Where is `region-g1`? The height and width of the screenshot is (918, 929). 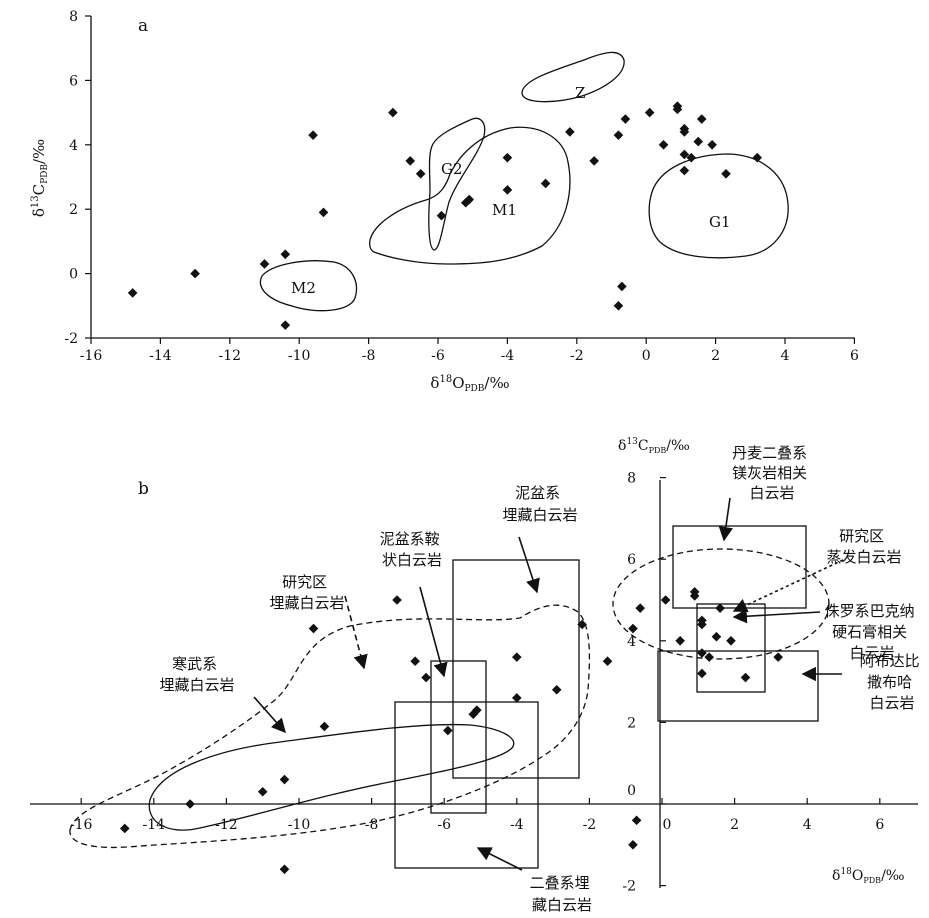
region-g1 is located at coordinates (718, 206).